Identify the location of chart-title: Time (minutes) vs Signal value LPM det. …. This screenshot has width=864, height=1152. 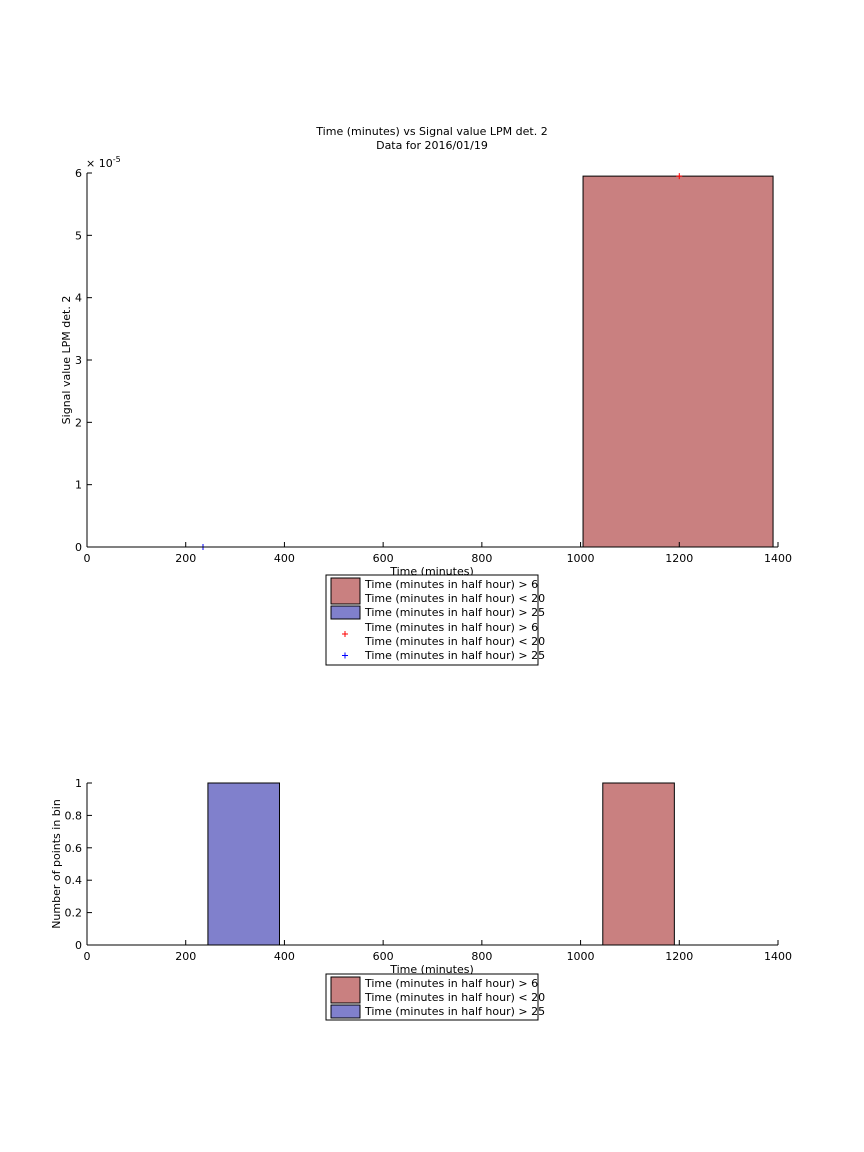
(431, 131).